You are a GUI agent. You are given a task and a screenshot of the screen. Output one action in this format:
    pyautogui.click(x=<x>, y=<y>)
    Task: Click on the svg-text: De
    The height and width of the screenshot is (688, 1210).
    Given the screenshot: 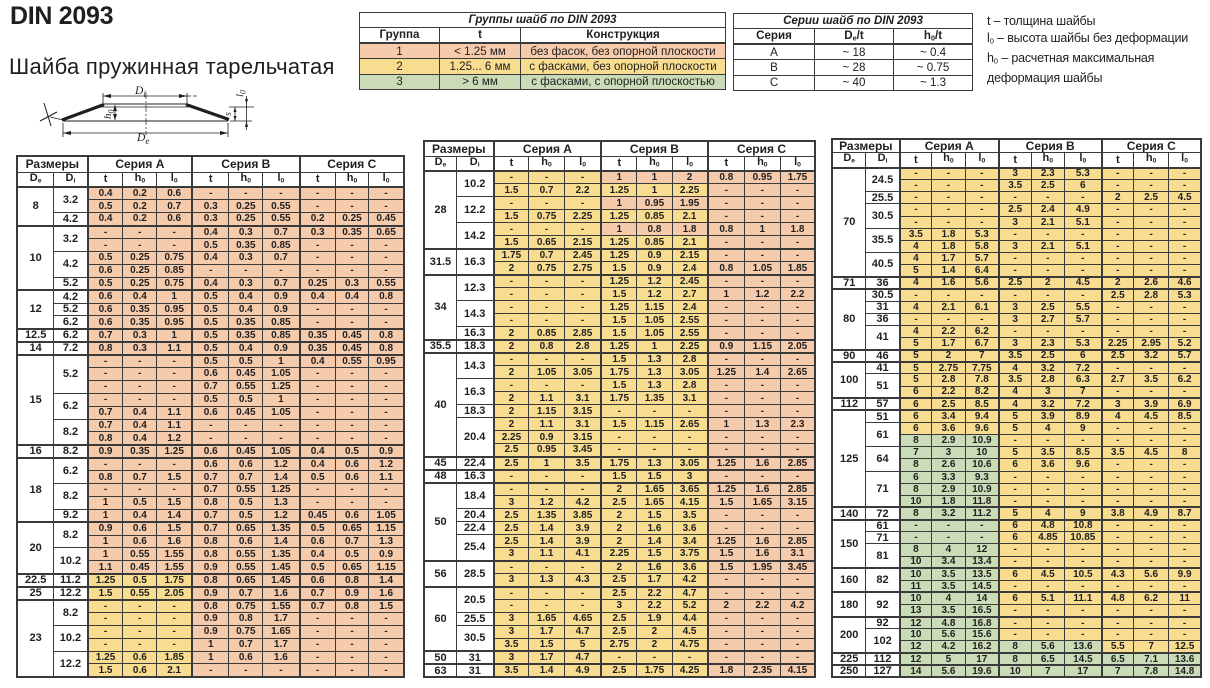 What is the action you would take?
    pyautogui.click(x=142, y=139)
    